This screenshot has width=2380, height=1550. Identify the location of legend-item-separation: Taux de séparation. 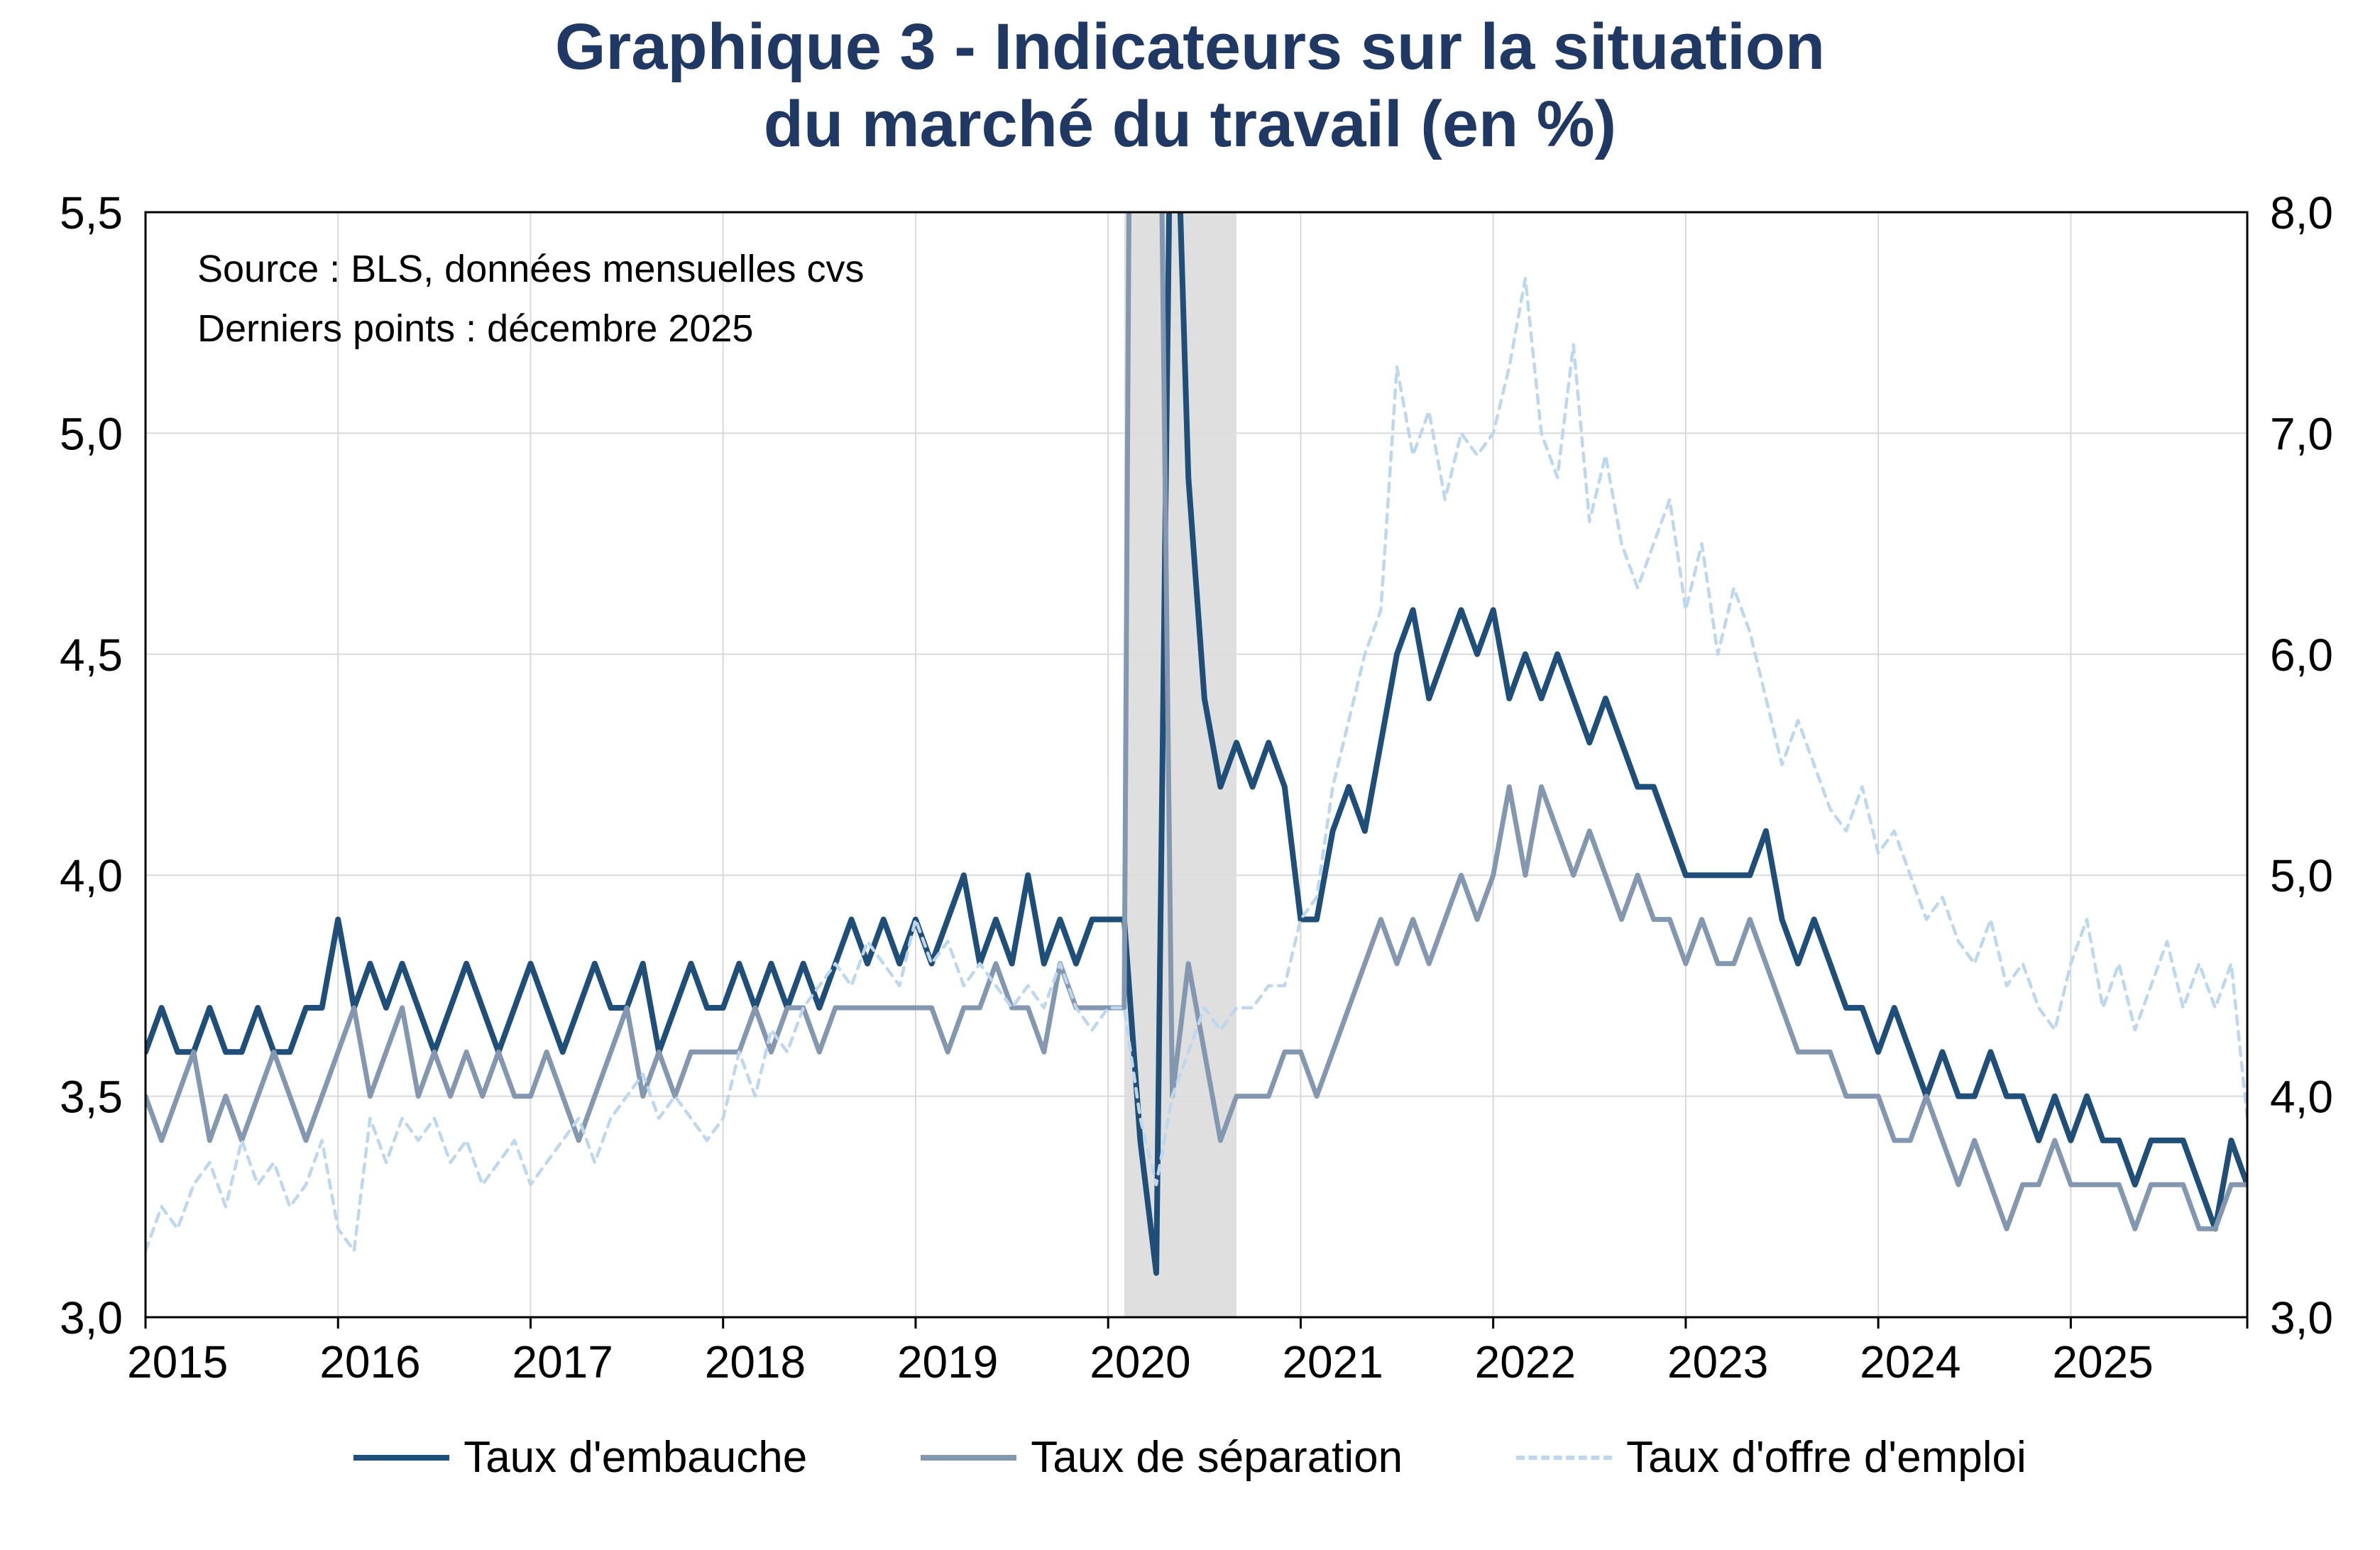
(1162, 1457).